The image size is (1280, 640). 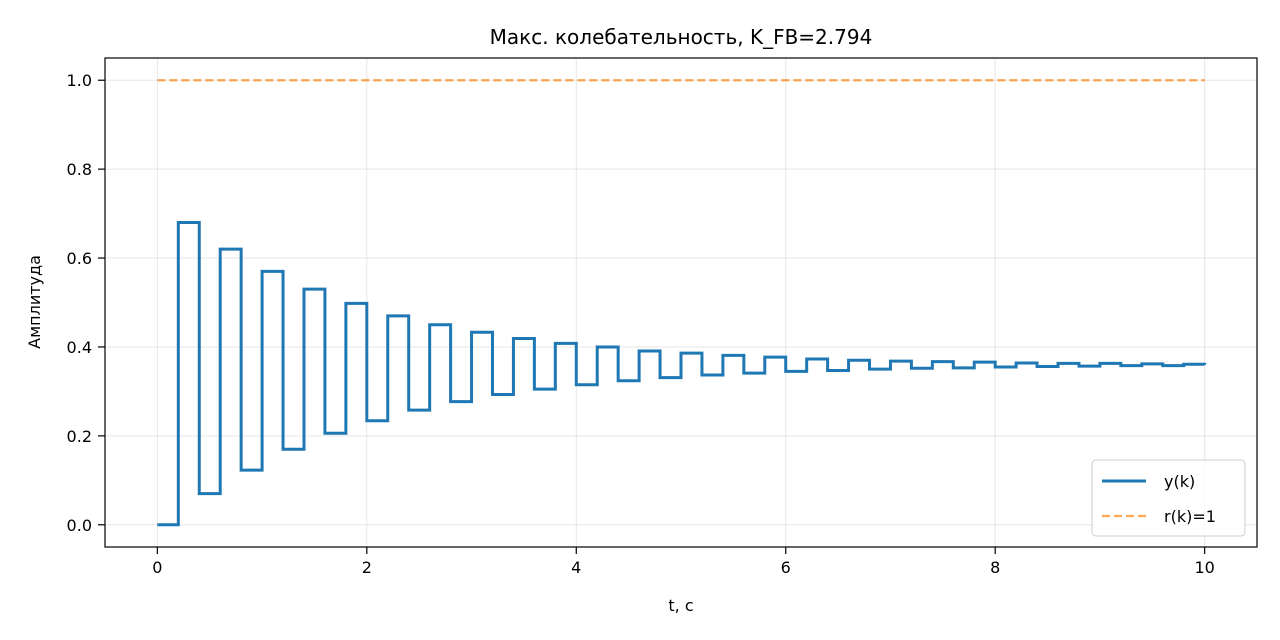 I want to click on chart-title: Макс. колебательность, K_FB=2.794, so click(x=681, y=37).